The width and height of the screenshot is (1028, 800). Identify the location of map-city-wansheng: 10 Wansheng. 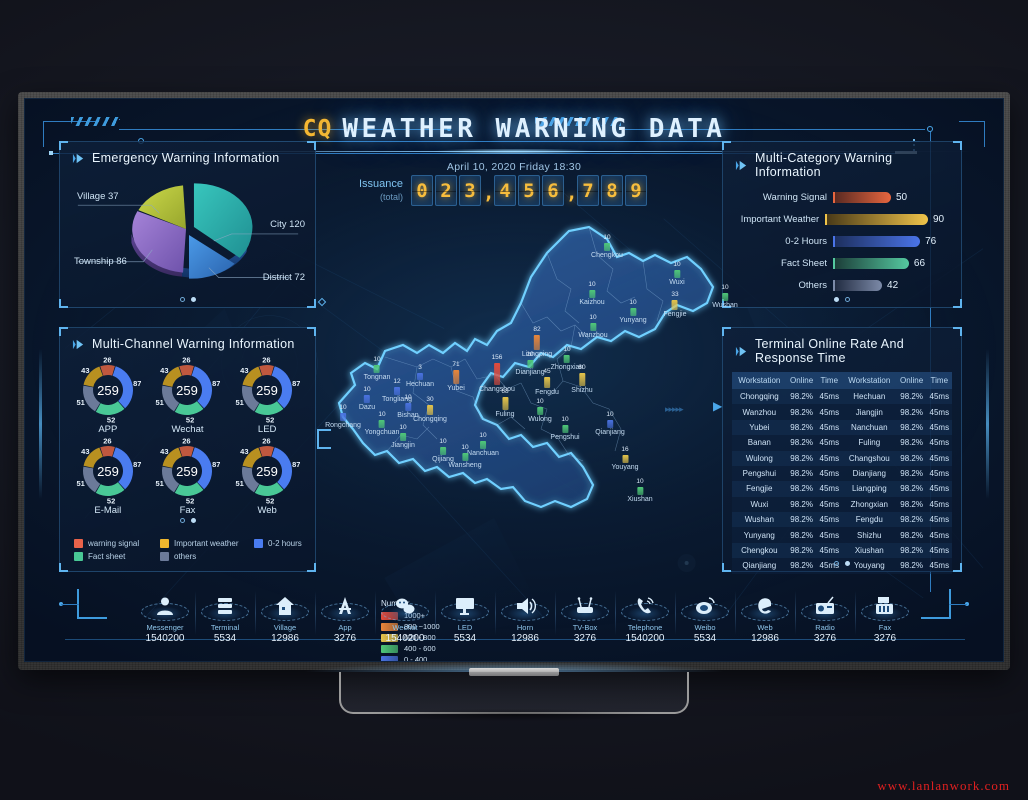
(464, 456).